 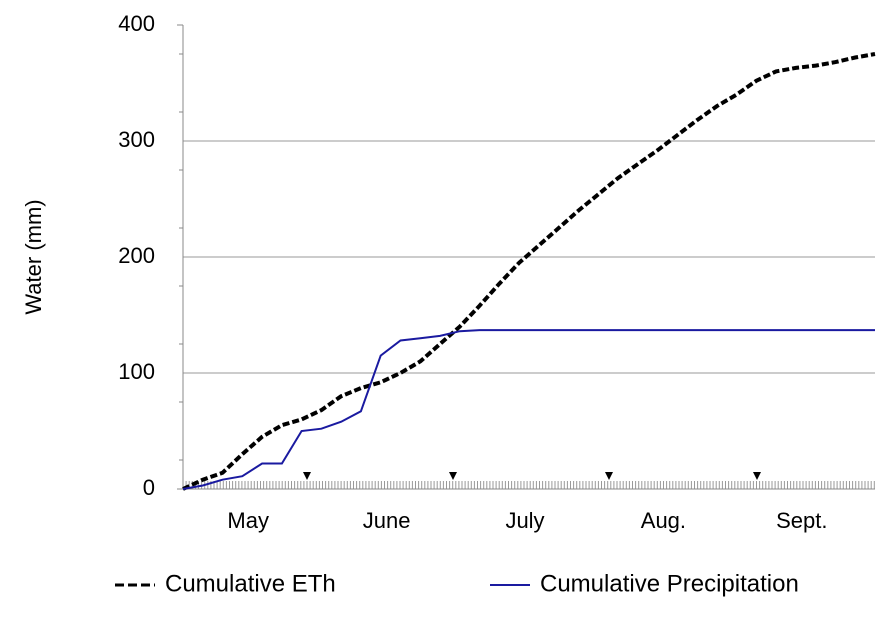 I want to click on y-tick-label: 200, so click(x=136, y=255).